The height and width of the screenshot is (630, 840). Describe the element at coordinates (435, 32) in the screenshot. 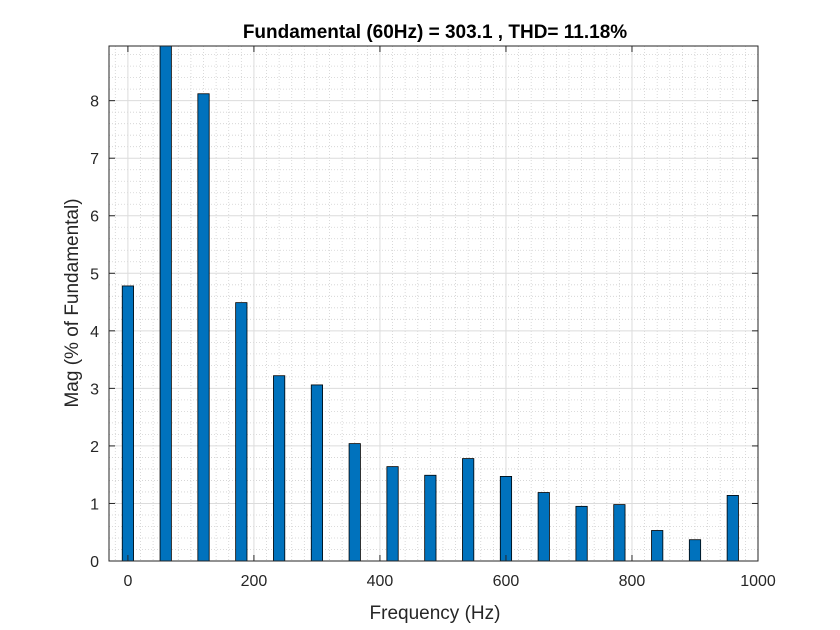

I see `chart-title: Fundamental (60Hz) = 303.1 , THD= 11.18%` at that location.